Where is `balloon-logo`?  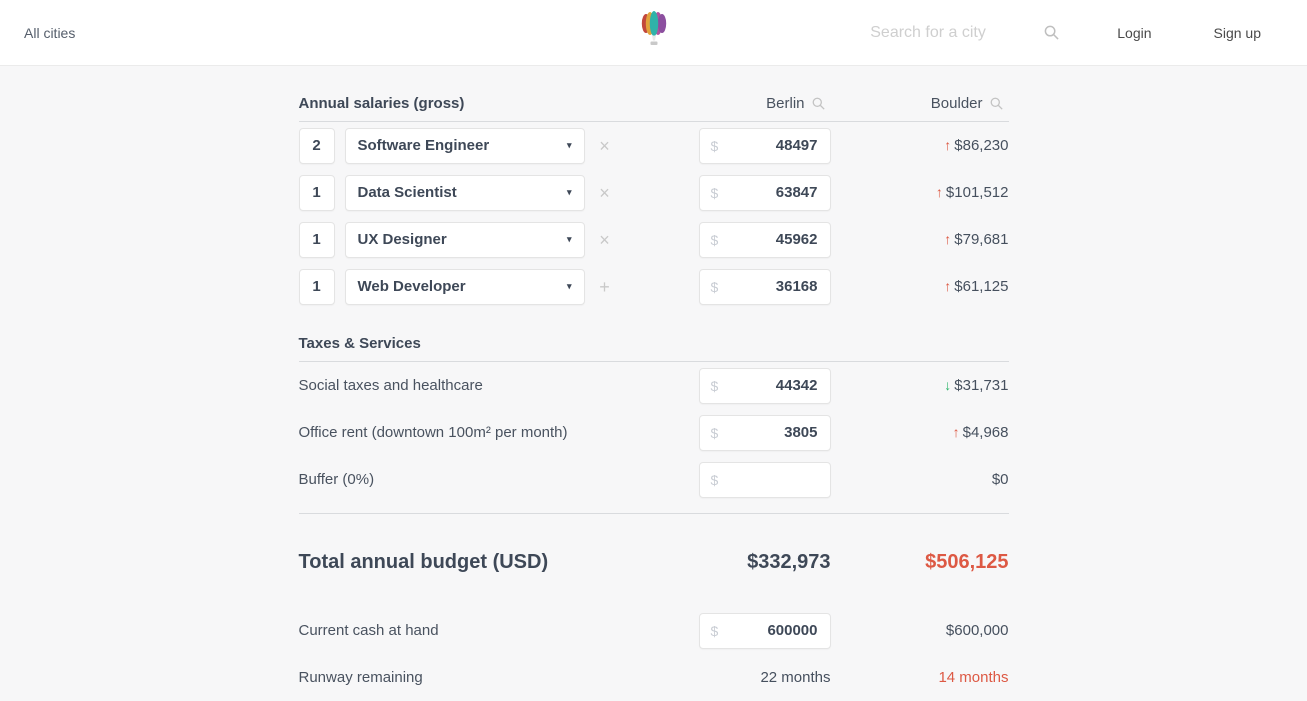 balloon-logo is located at coordinates (654, 32).